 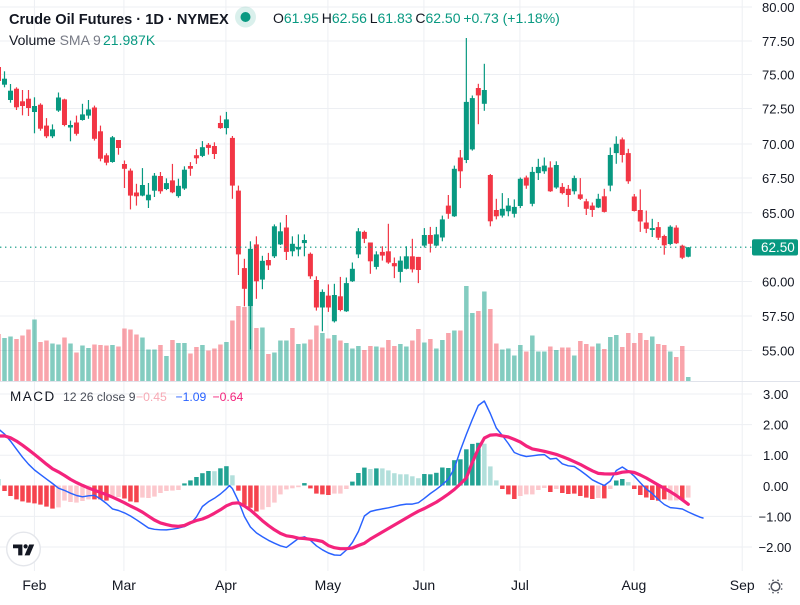 What do you see at coordinates (775, 425) in the screenshot?
I see `svg-text: 2.00` at bounding box center [775, 425].